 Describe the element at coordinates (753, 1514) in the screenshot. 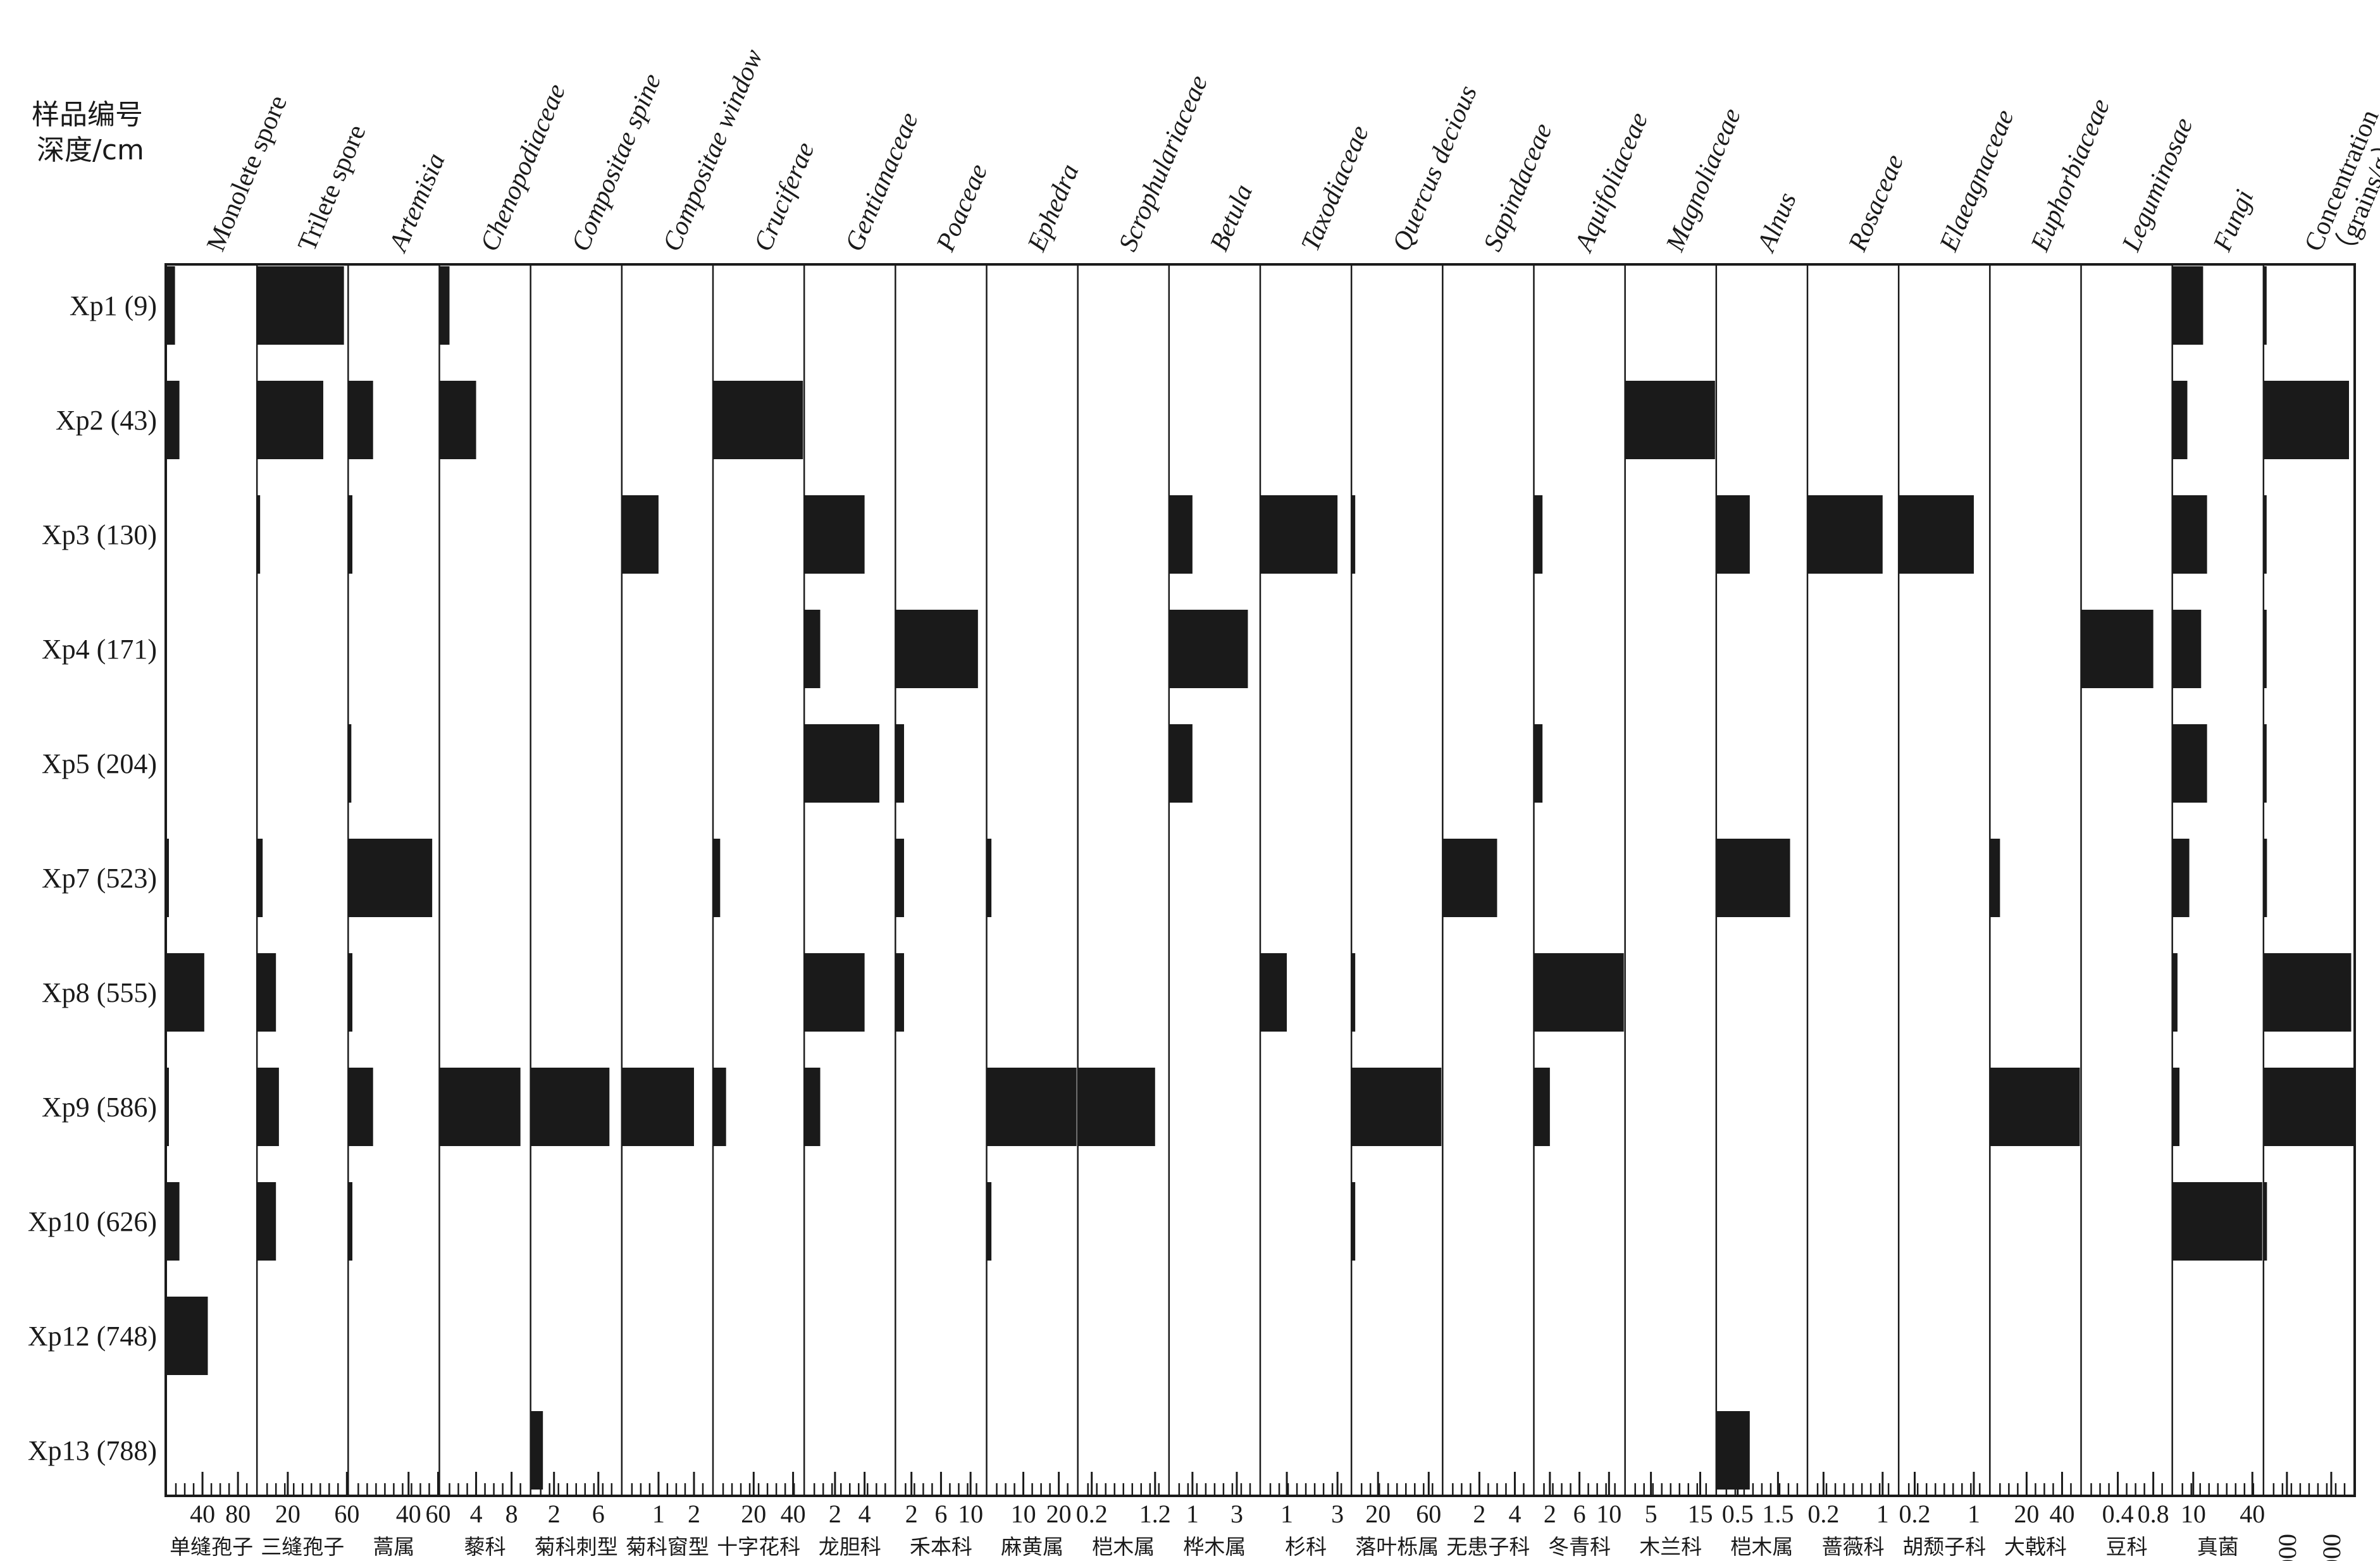

I see `tick-label: 20` at that location.